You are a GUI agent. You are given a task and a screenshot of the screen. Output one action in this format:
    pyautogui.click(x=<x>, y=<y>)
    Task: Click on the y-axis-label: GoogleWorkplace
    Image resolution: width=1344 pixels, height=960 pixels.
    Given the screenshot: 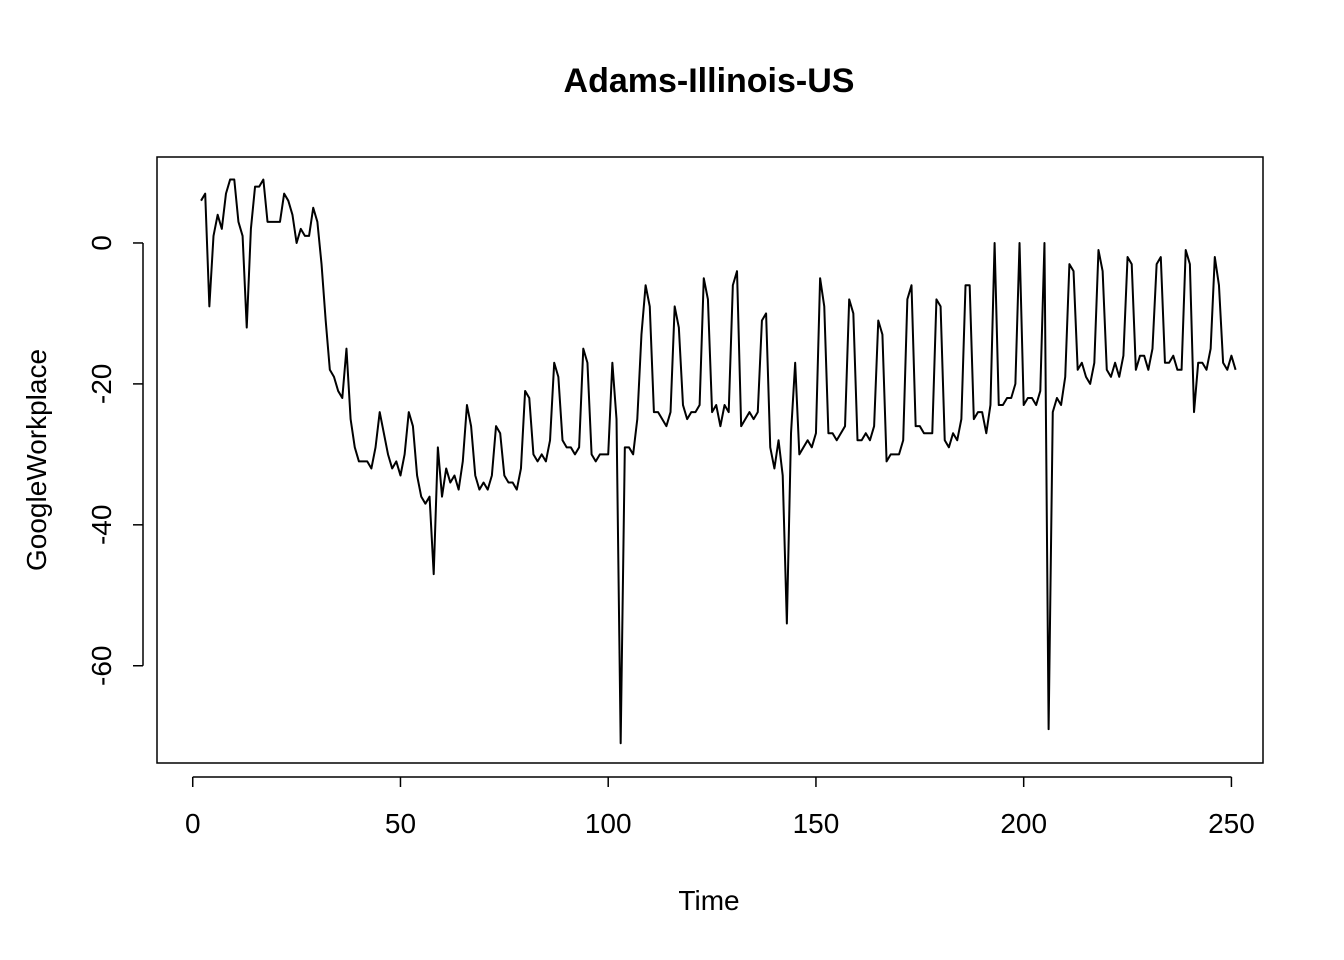 What is the action you would take?
    pyautogui.click(x=36, y=460)
    